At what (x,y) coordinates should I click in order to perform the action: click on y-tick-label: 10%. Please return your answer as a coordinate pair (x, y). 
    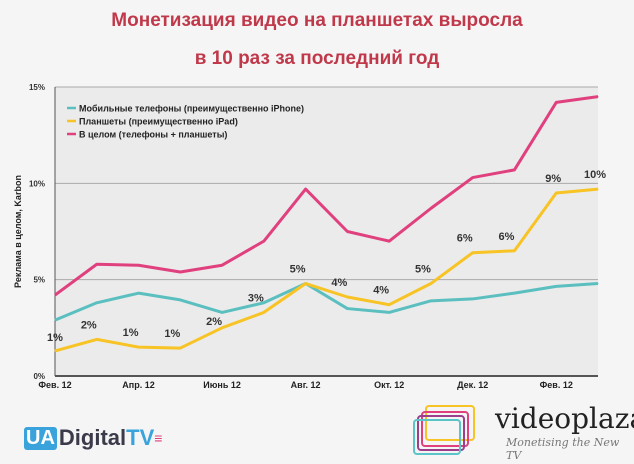
    Looking at the image, I should click on (37, 183).